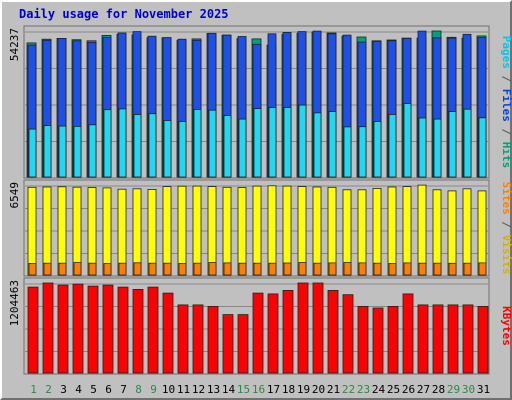  What do you see at coordinates (318, 389) in the screenshot?
I see `x-tick-label: 20` at bounding box center [318, 389].